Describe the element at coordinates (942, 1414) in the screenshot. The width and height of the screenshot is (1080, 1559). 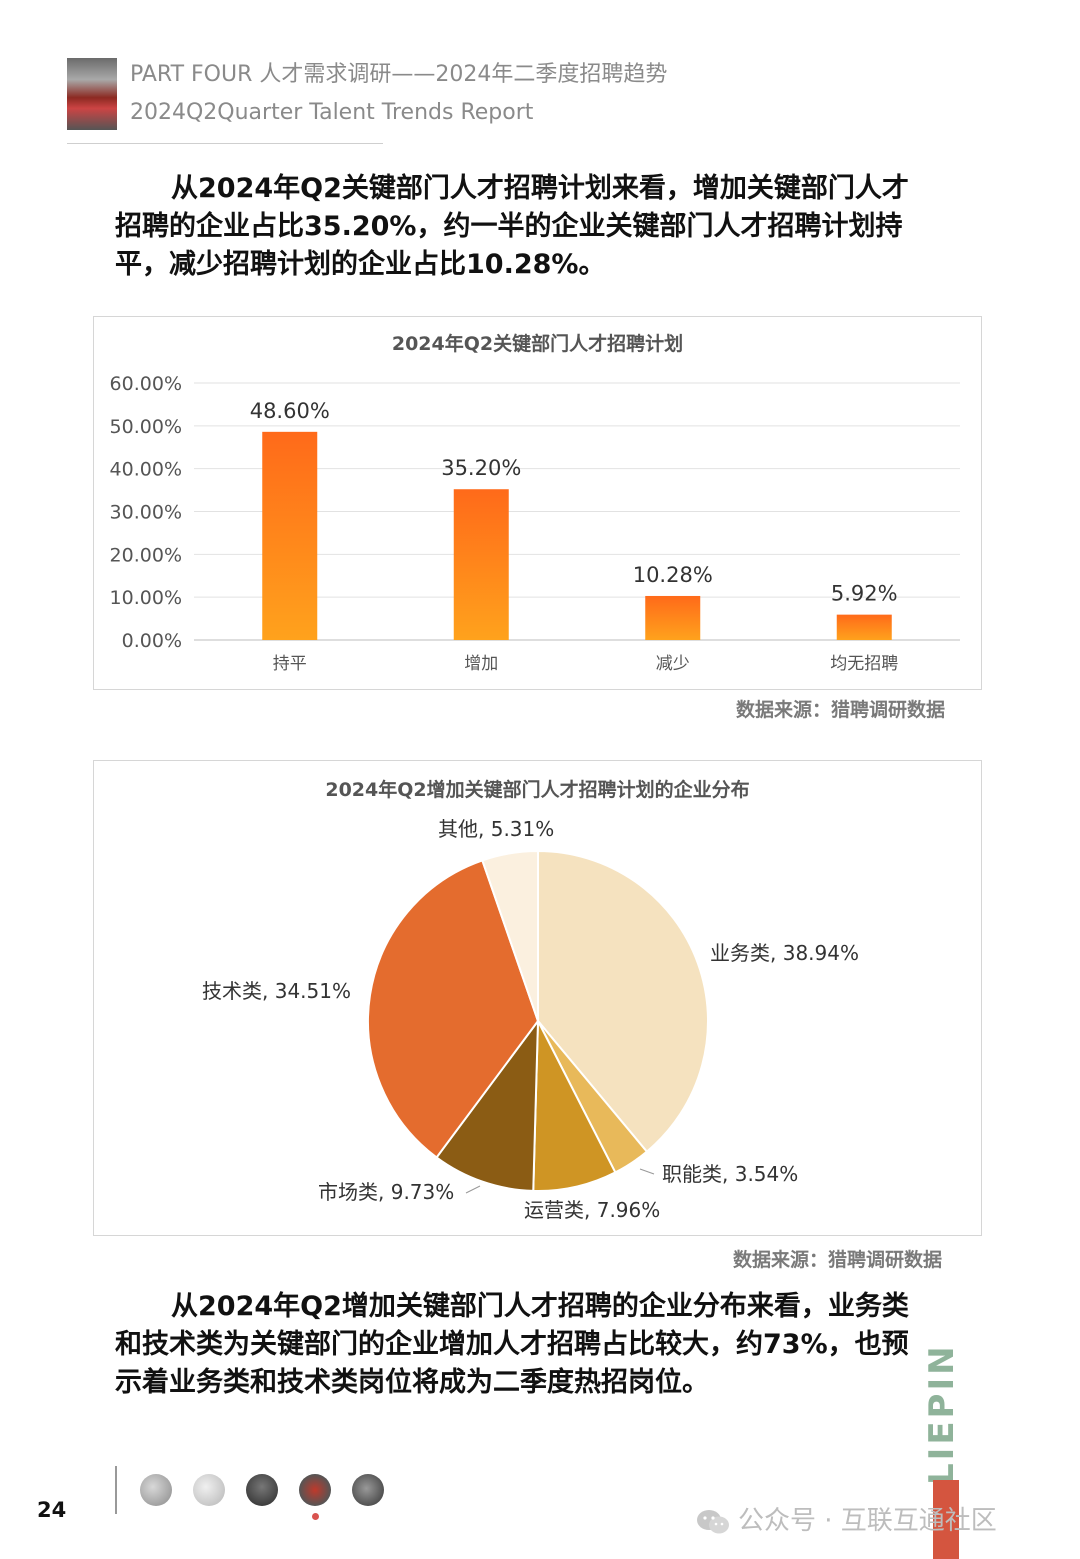
I see `brand-logo-text: LIEPIN` at that location.